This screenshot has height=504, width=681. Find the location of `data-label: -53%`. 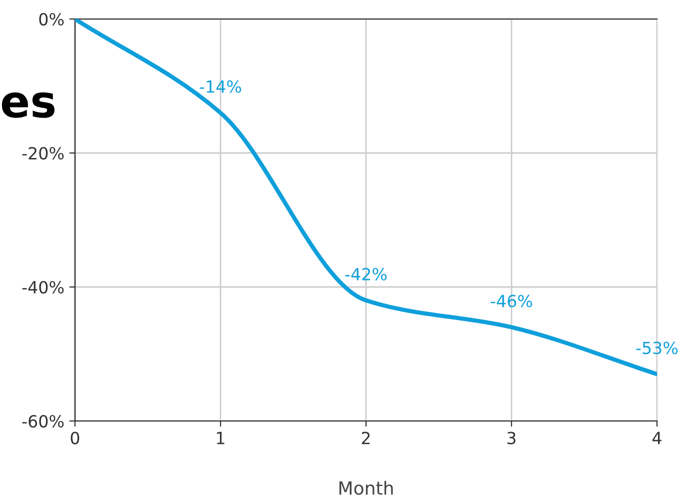

data-label: -53% is located at coordinates (657, 348).